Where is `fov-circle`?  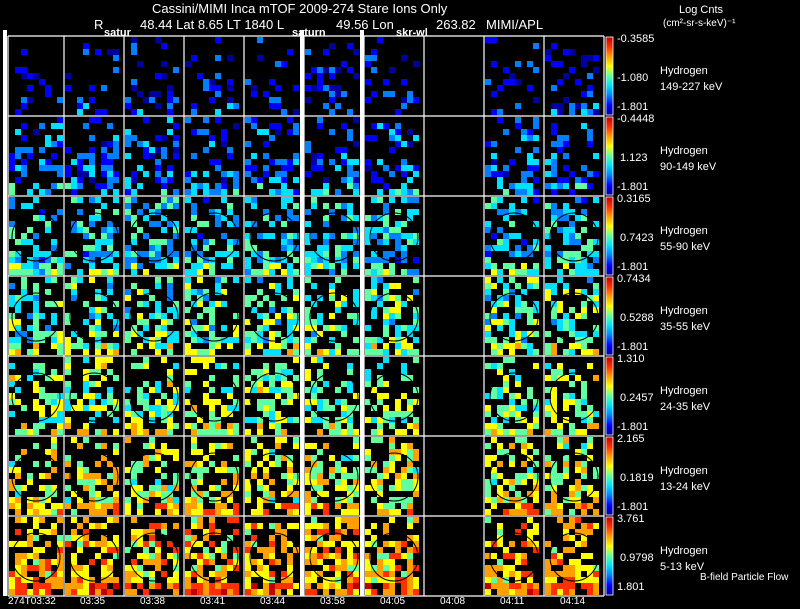 fov-circle is located at coordinates (574, 477).